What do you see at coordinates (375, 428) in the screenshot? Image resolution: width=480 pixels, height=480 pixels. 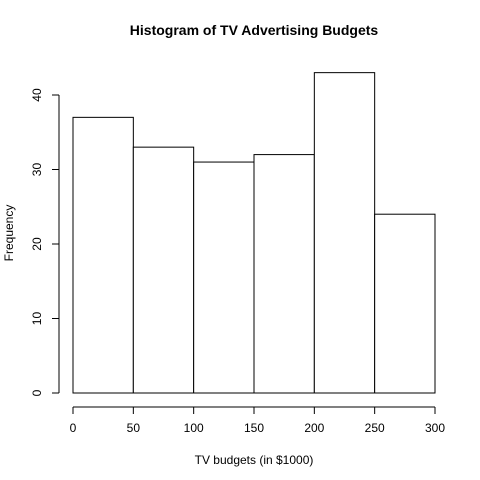 I see `x-tick-label: 250` at bounding box center [375, 428].